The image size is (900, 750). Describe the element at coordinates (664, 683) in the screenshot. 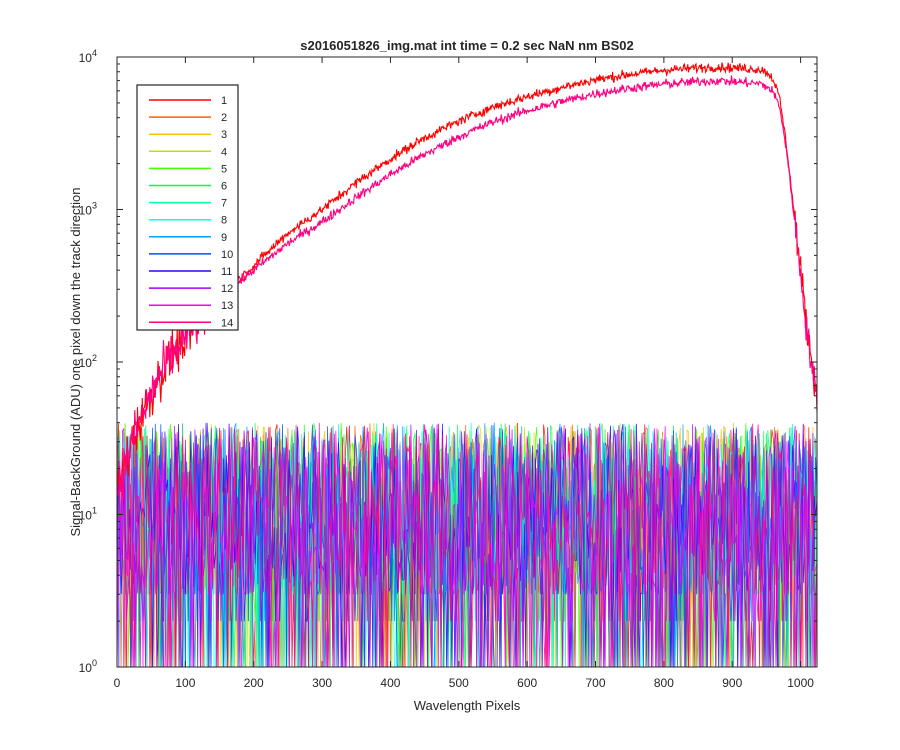

I see `x-tick-label: 800` at that location.